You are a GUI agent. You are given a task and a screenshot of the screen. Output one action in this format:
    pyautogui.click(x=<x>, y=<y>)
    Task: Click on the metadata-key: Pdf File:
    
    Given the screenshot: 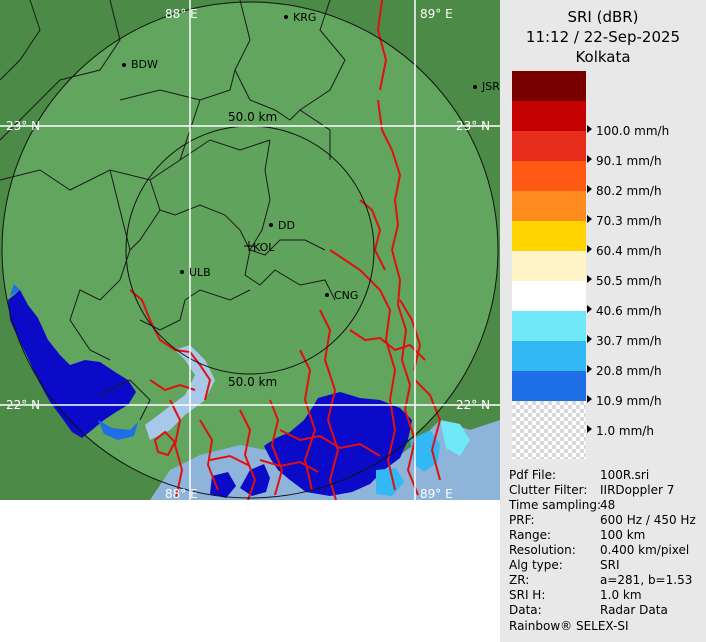 What is the action you would take?
    pyautogui.click(x=533, y=475)
    